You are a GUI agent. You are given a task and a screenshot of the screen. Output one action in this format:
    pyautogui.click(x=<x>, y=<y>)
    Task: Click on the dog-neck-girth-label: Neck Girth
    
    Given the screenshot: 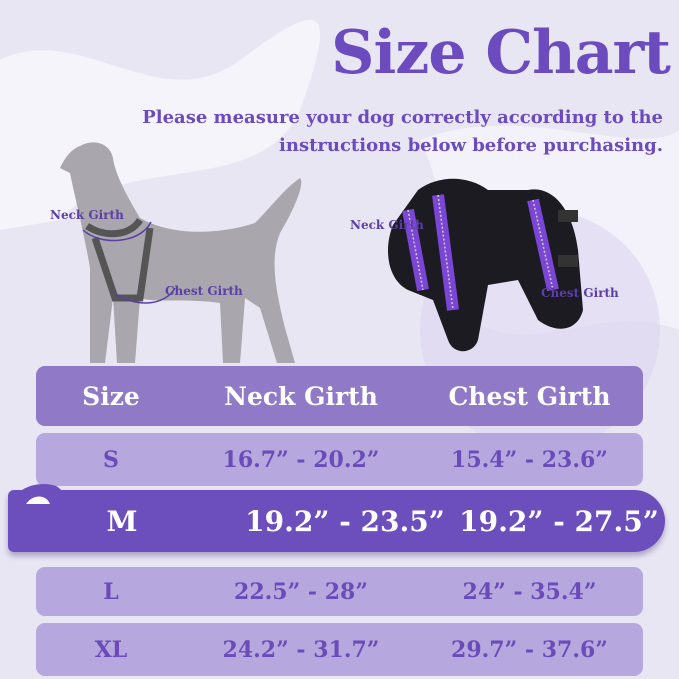 What is the action you would take?
    pyautogui.click(x=87, y=215)
    